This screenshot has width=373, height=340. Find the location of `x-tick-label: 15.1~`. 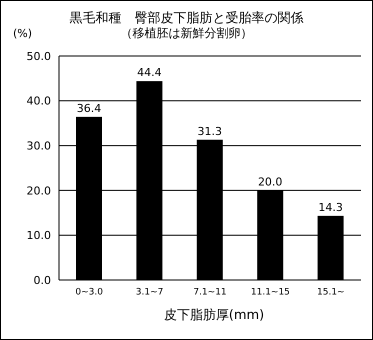

x-tick-label: 15.1~ is located at coordinates (331, 292).